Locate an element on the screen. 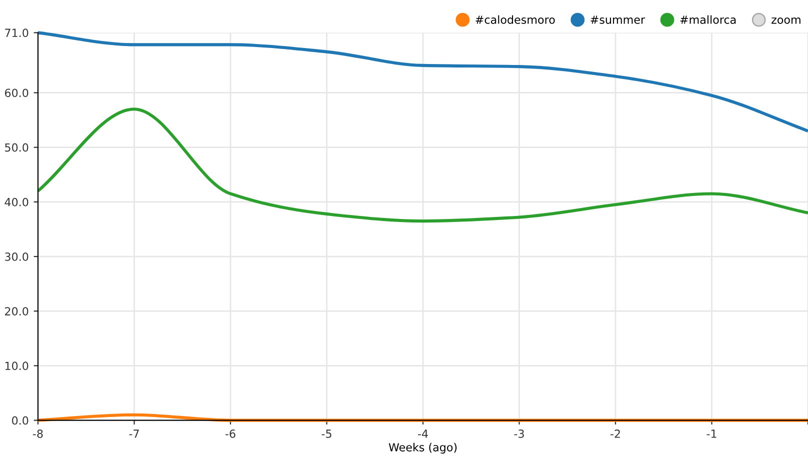  x-tick-label: -4 is located at coordinates (423, 434).